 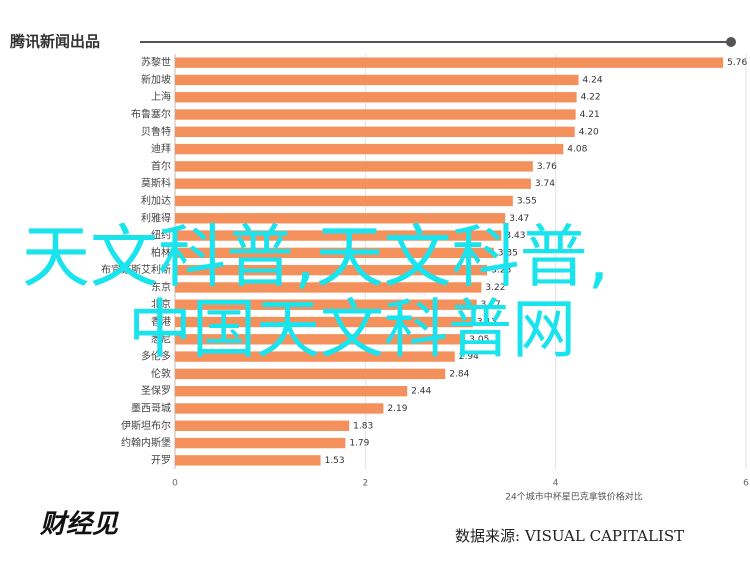 What do you see at coordinates (547, 167) in the screenshot?
I see `value-label: 3.76` at bounding box center [547, 167].